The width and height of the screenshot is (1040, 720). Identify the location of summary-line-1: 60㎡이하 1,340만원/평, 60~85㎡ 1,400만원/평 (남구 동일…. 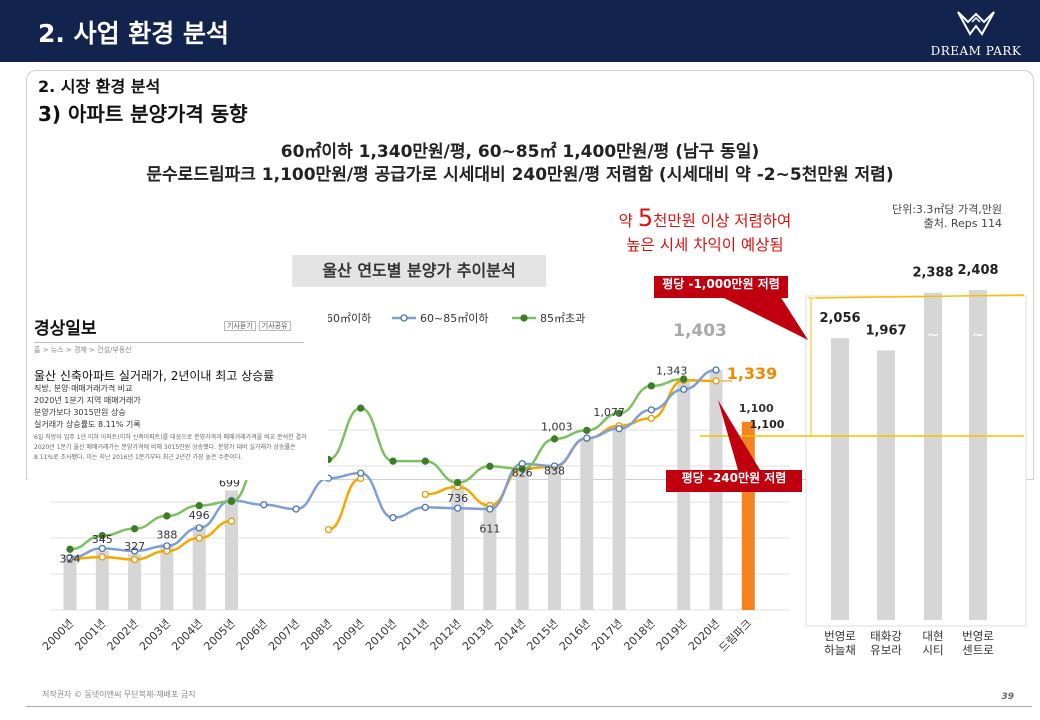
(520, 152).